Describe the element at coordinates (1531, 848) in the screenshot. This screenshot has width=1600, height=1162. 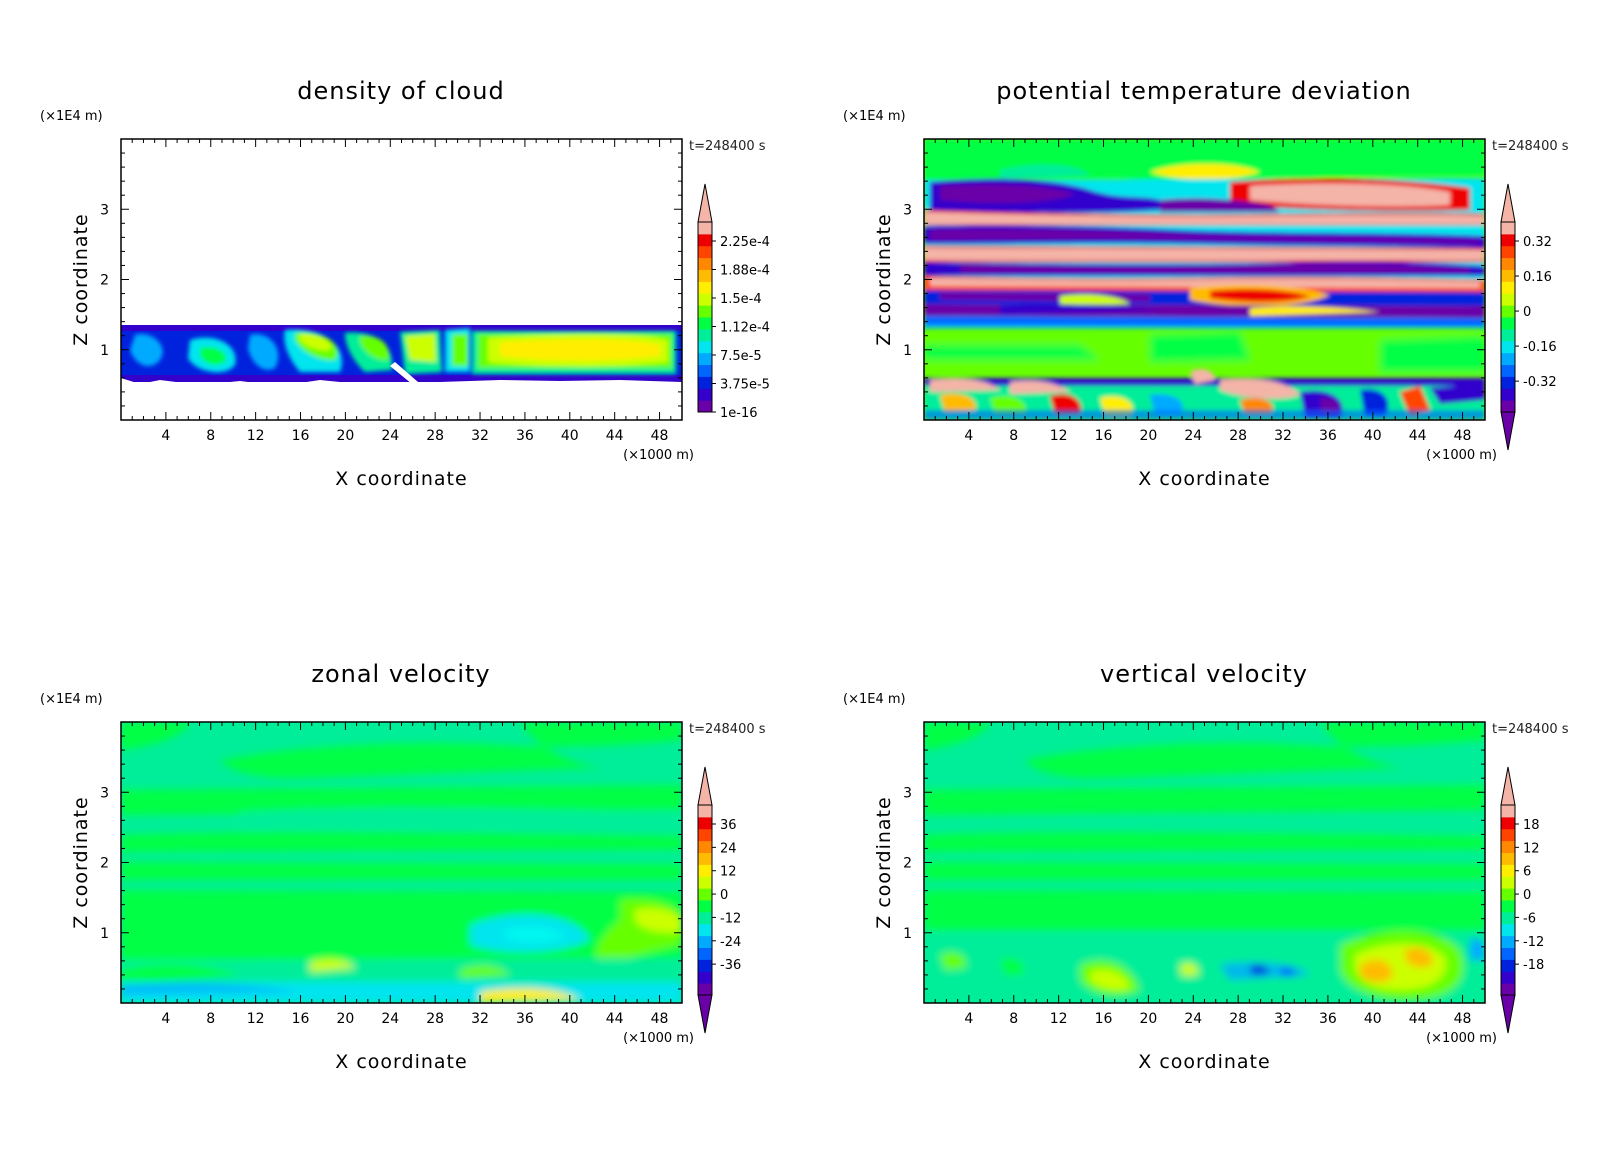
I see `colorbar-label: 12` at that location.